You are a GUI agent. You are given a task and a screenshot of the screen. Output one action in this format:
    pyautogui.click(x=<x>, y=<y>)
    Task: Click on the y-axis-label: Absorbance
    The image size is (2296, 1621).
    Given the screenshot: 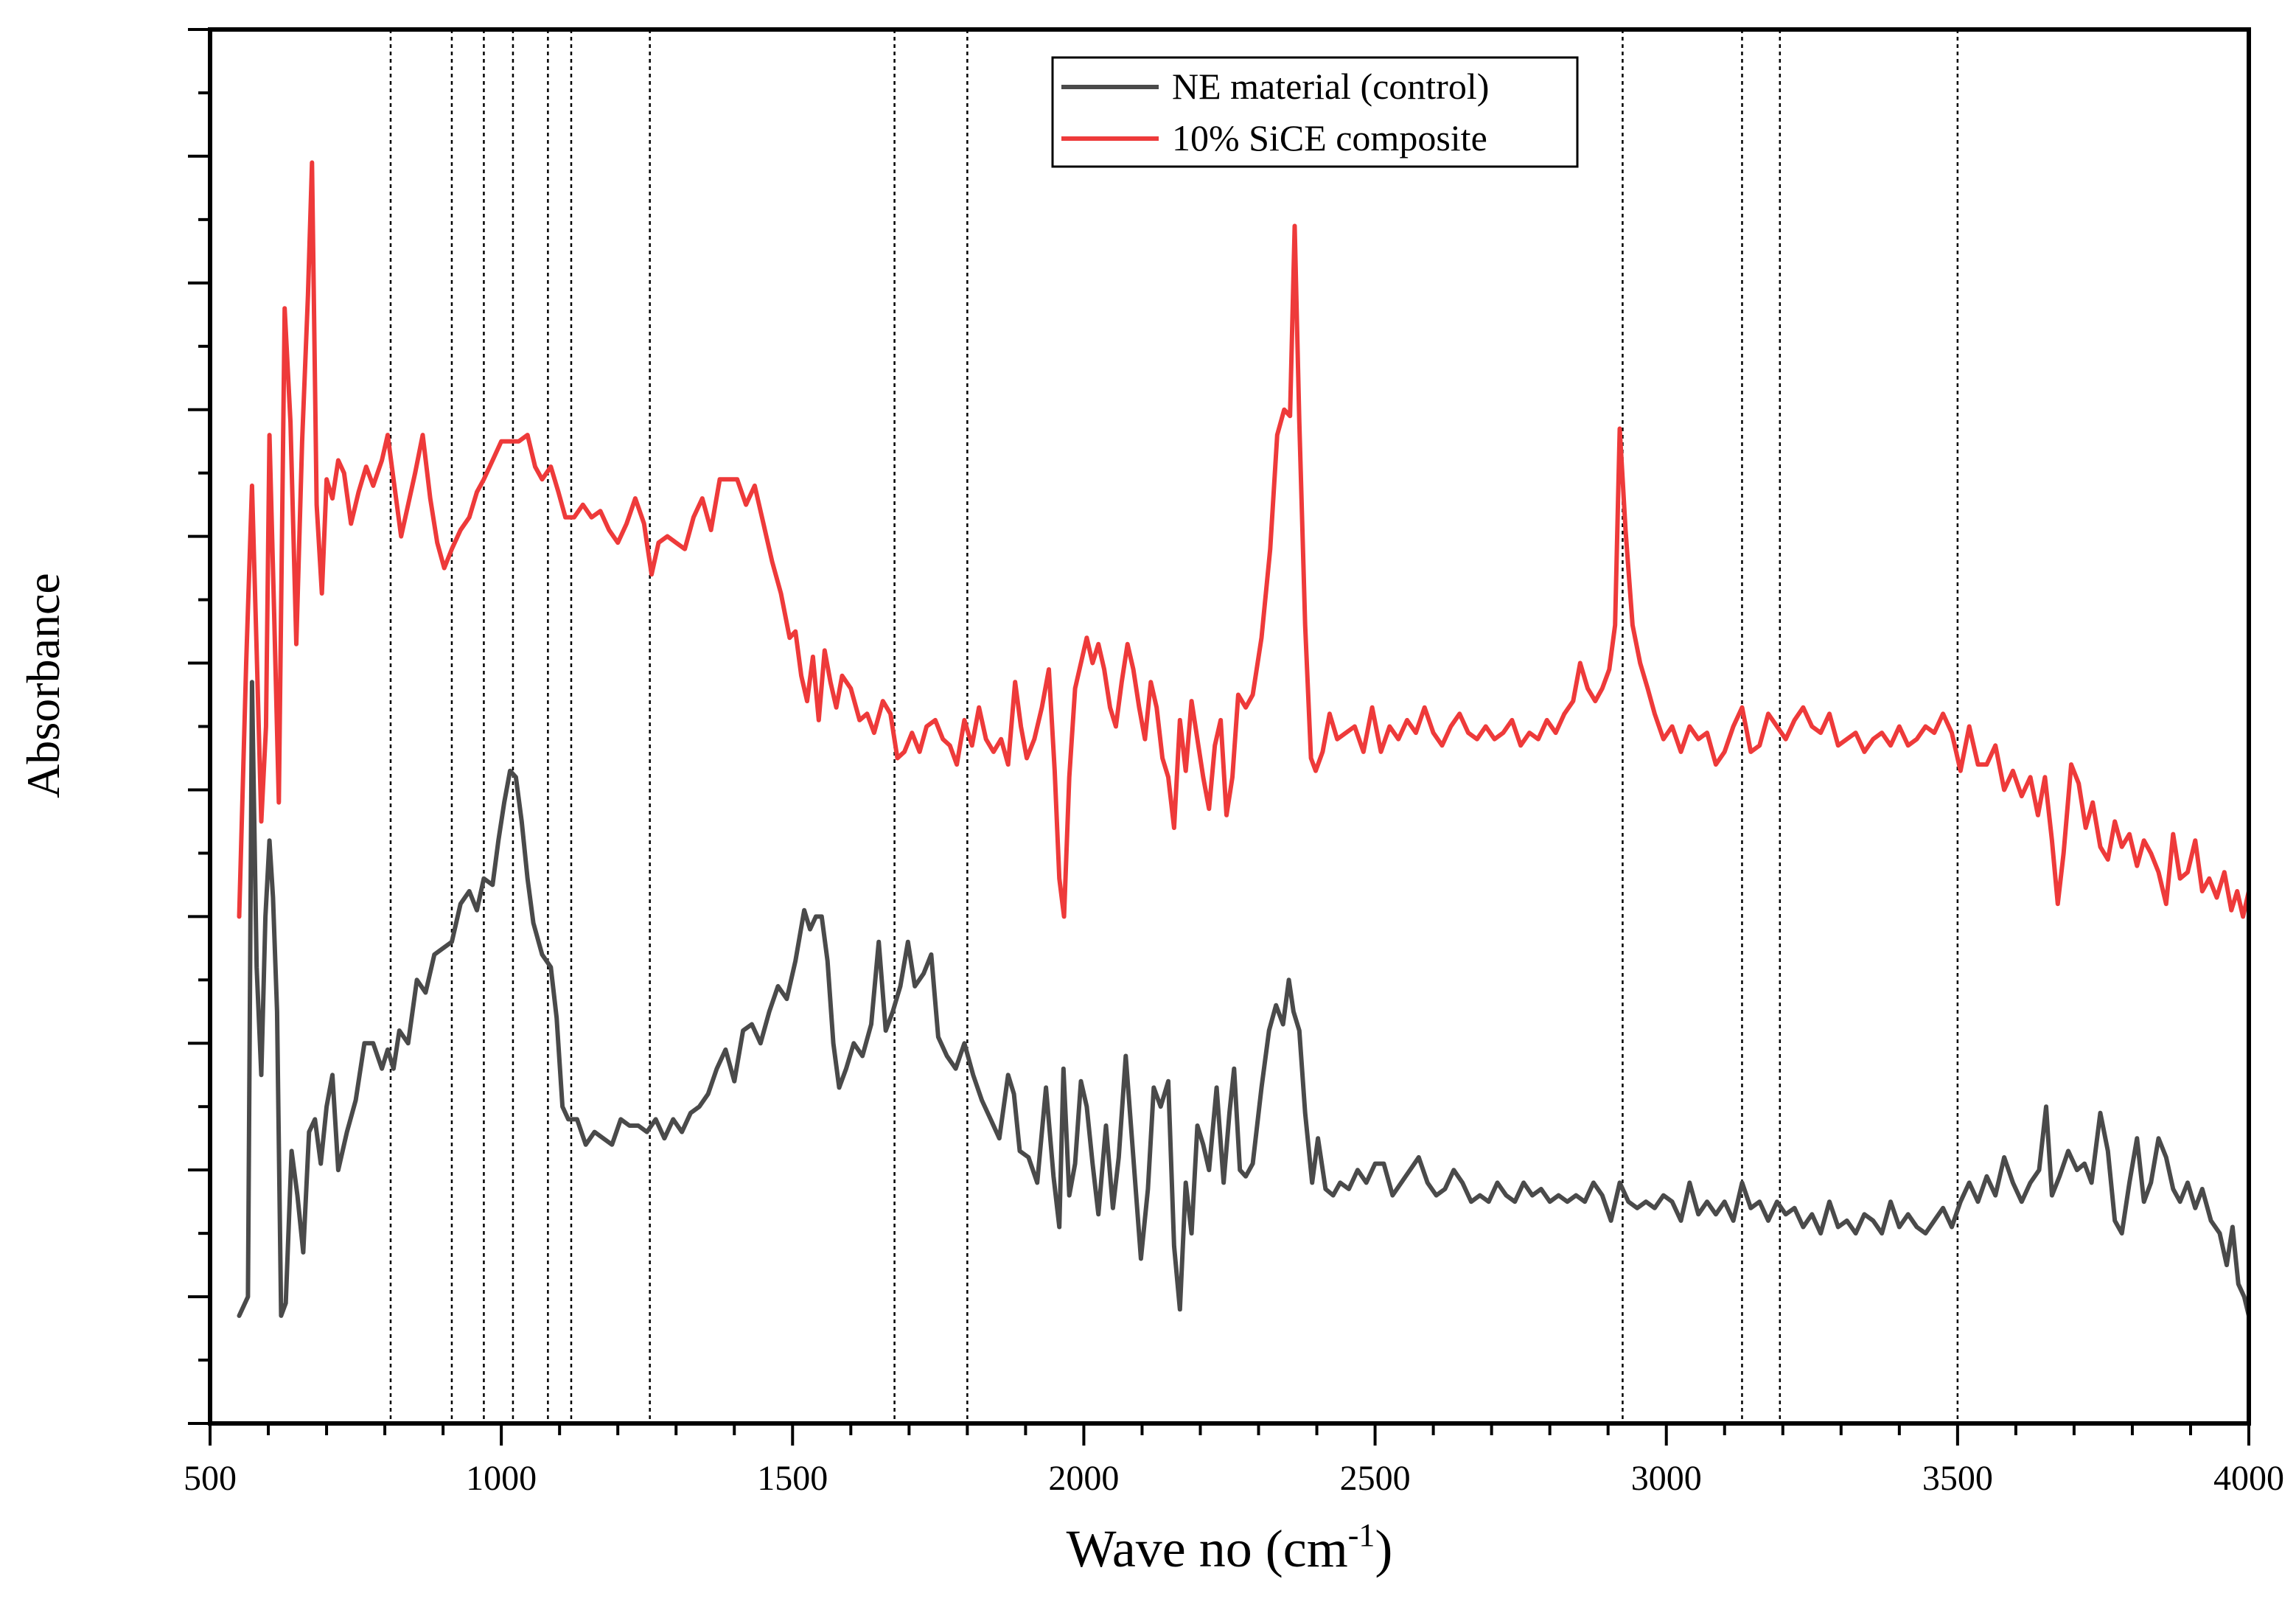 What is the action you would take?
    pyautogui.click(x=43, y=685)
    